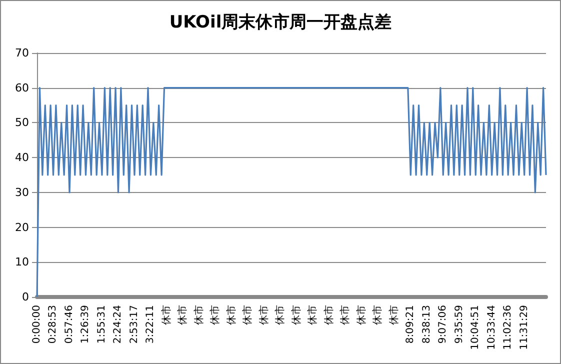 The width and height of the screenshot is (561, 364). What do you see at coordinates (492, 327) in the screenshot?
I see `x-tick-label: 10:33:44` at bounding box center [492, 327].